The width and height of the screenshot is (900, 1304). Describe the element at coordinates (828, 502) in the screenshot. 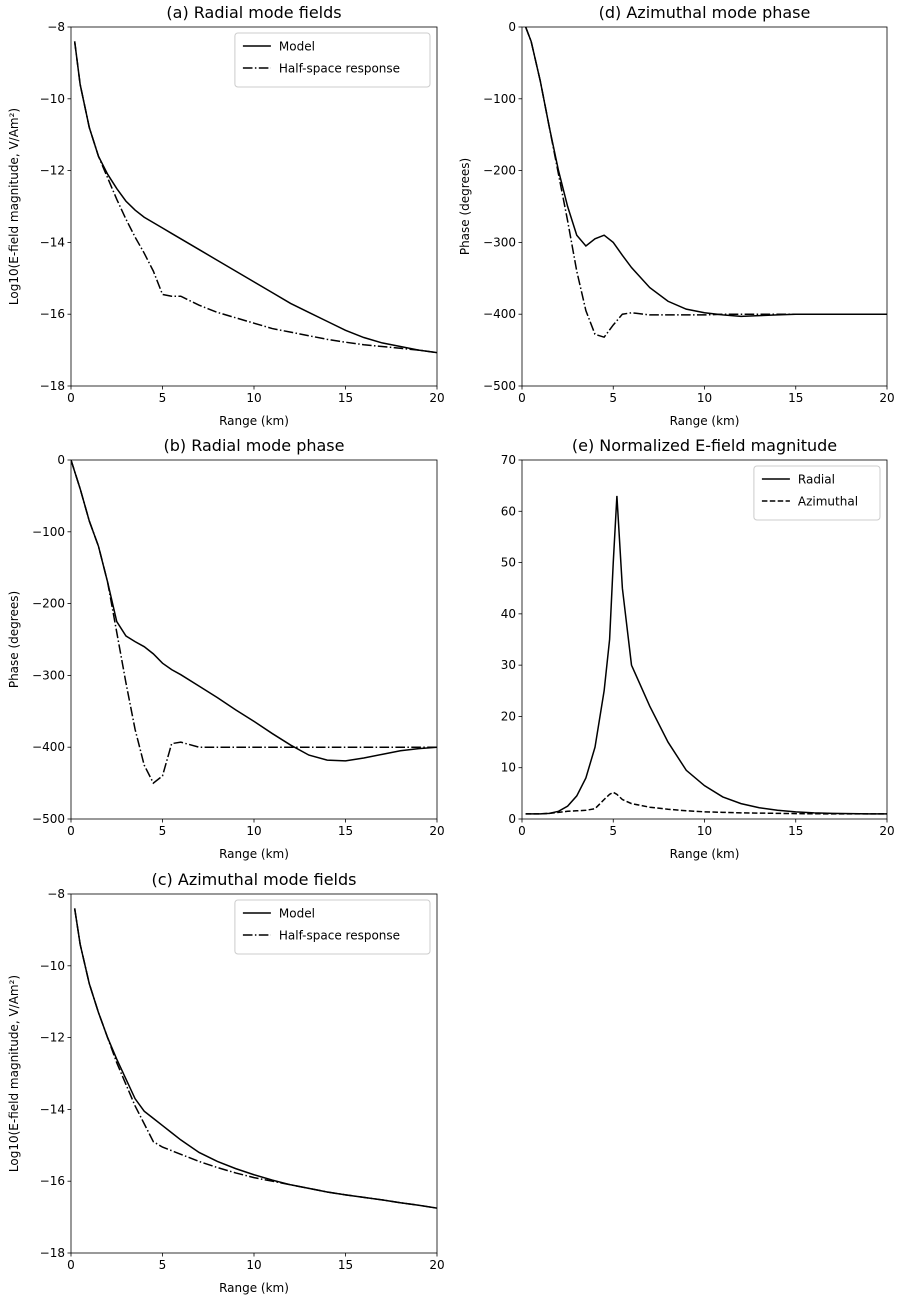

I see `legend-label: Azimuthal` at that location.